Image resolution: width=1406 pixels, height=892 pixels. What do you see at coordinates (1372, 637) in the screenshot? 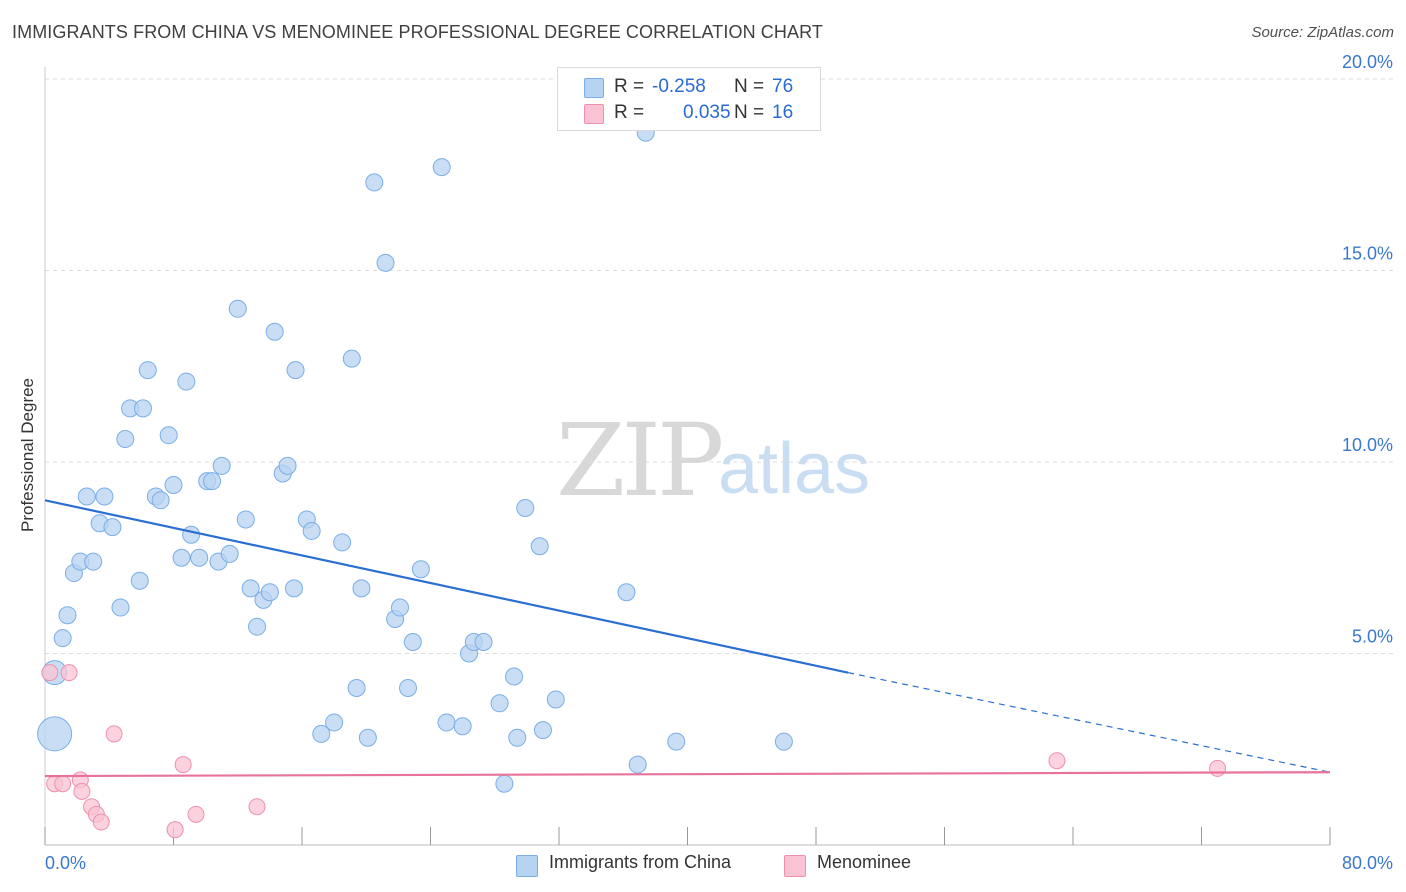
I see `y-tick-label: 5.0%` at bounding box center [1372, 637].